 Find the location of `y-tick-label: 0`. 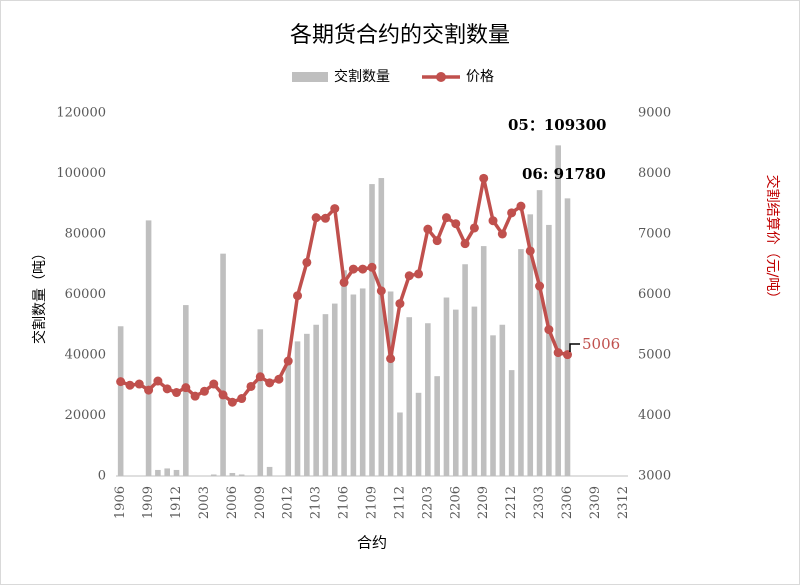

y-tick-label: 0 is located at coordinates (102, 476).